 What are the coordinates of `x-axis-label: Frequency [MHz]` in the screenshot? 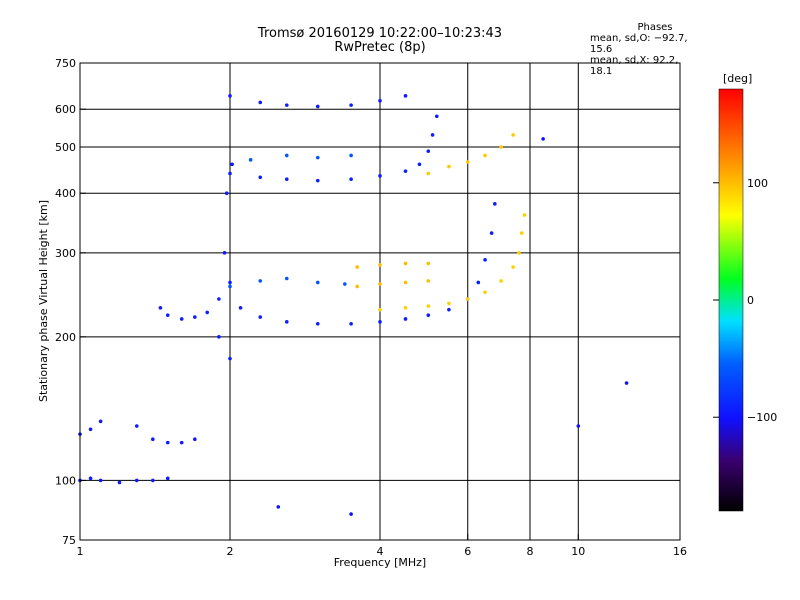 It's located at (380, 562).